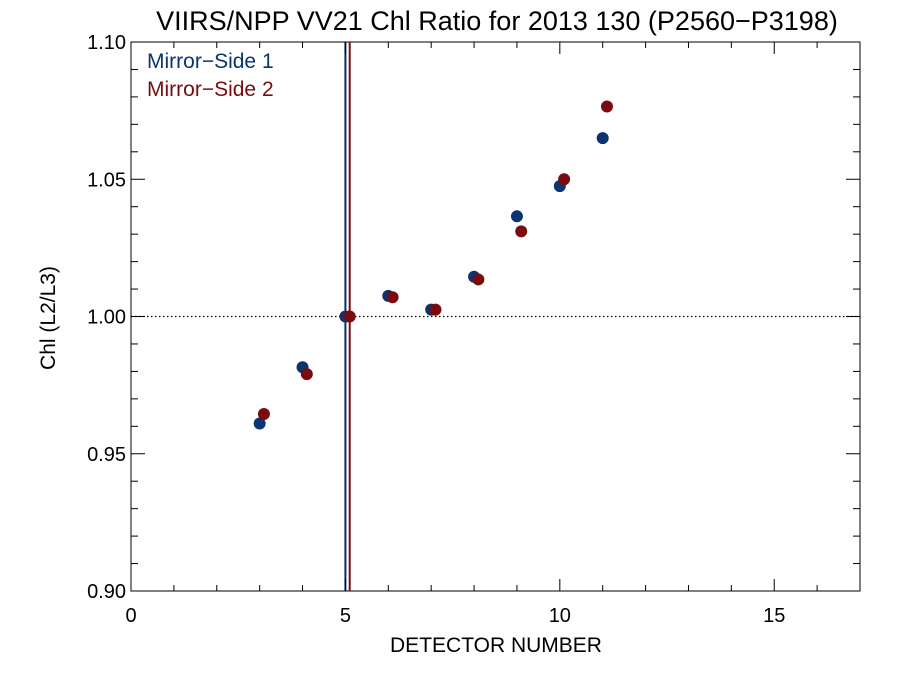  What do you see at coordinates (560, 616) in the screenshot?
I see `x-tick-label: 10` at bounding box center [560, 616].